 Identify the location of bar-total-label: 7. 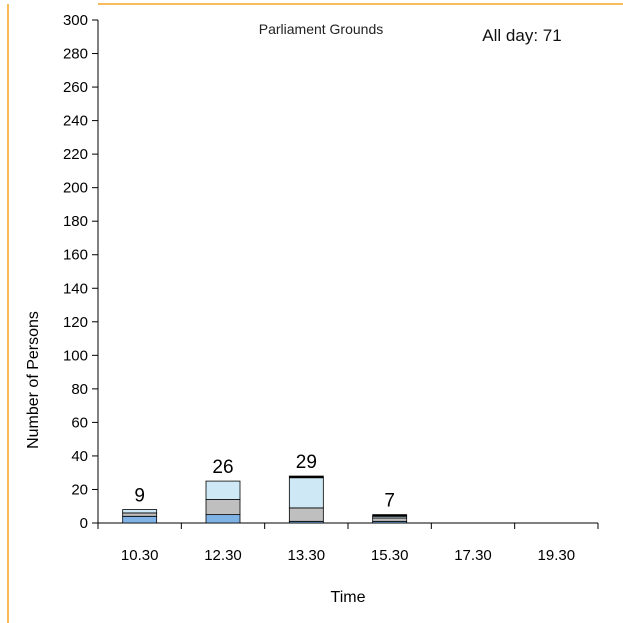
(389, 501).